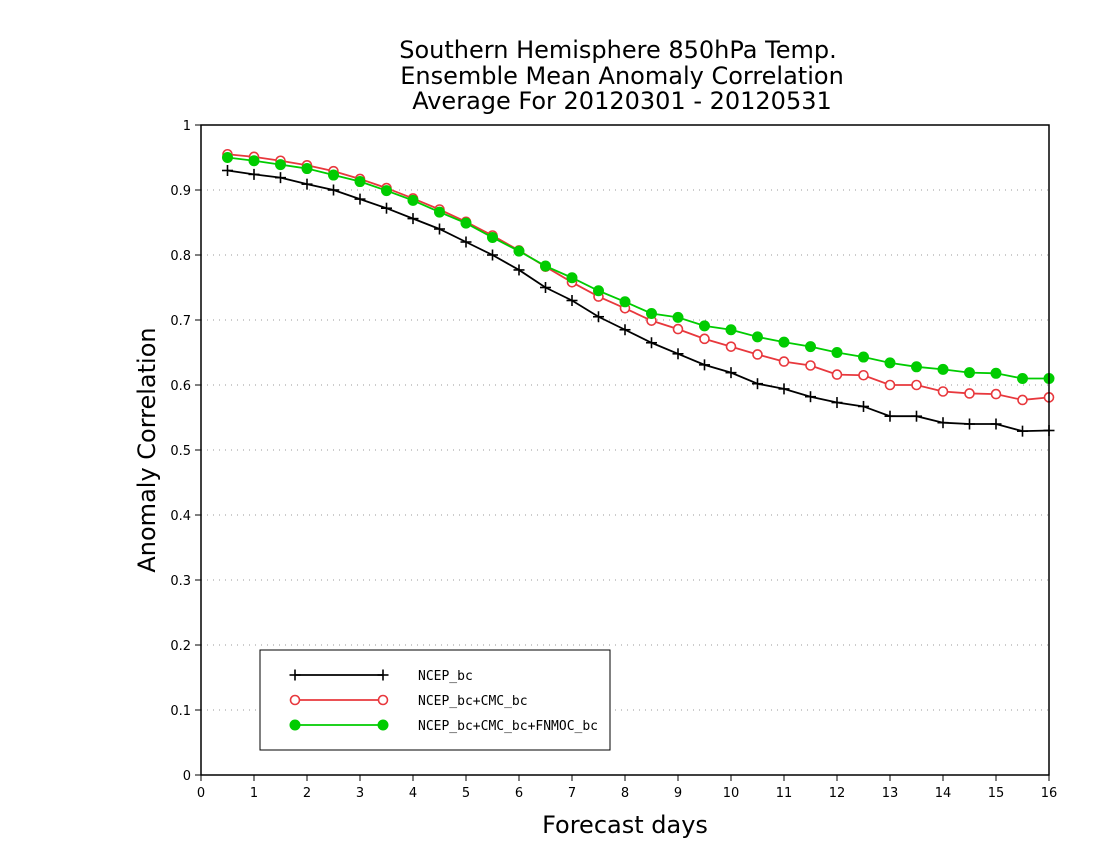 The width and height of the screenshot is (1100, 850). What do you see at coordinates (678, 793) in the screenshot?
I see `x-tick-label: 9` at bounding box center [678, 793].